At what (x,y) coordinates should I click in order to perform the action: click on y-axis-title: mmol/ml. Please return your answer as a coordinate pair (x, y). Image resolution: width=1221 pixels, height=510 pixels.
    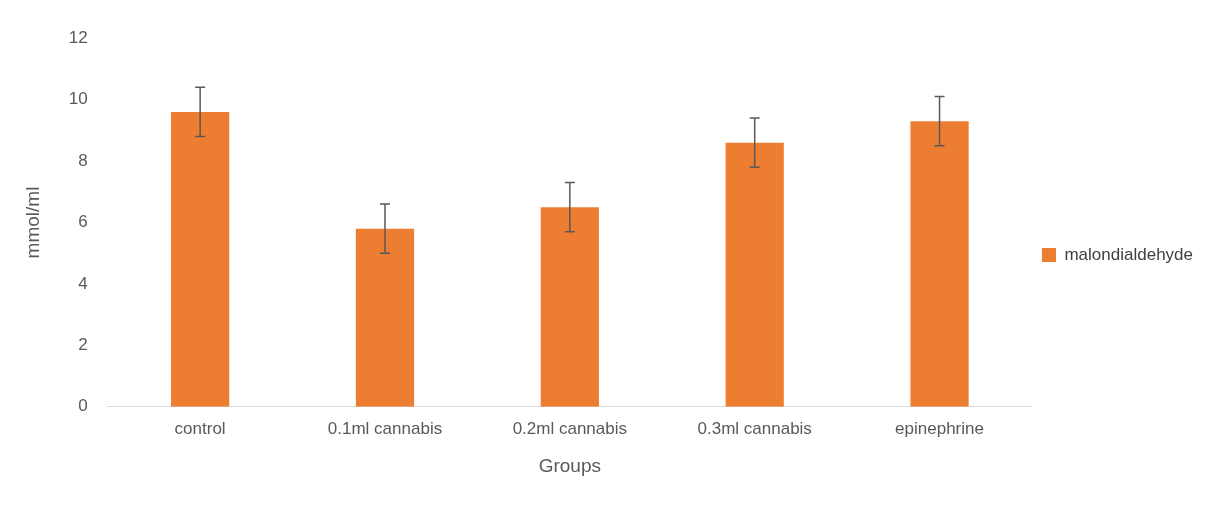
    Looking at the image, I should click on (32, 222).